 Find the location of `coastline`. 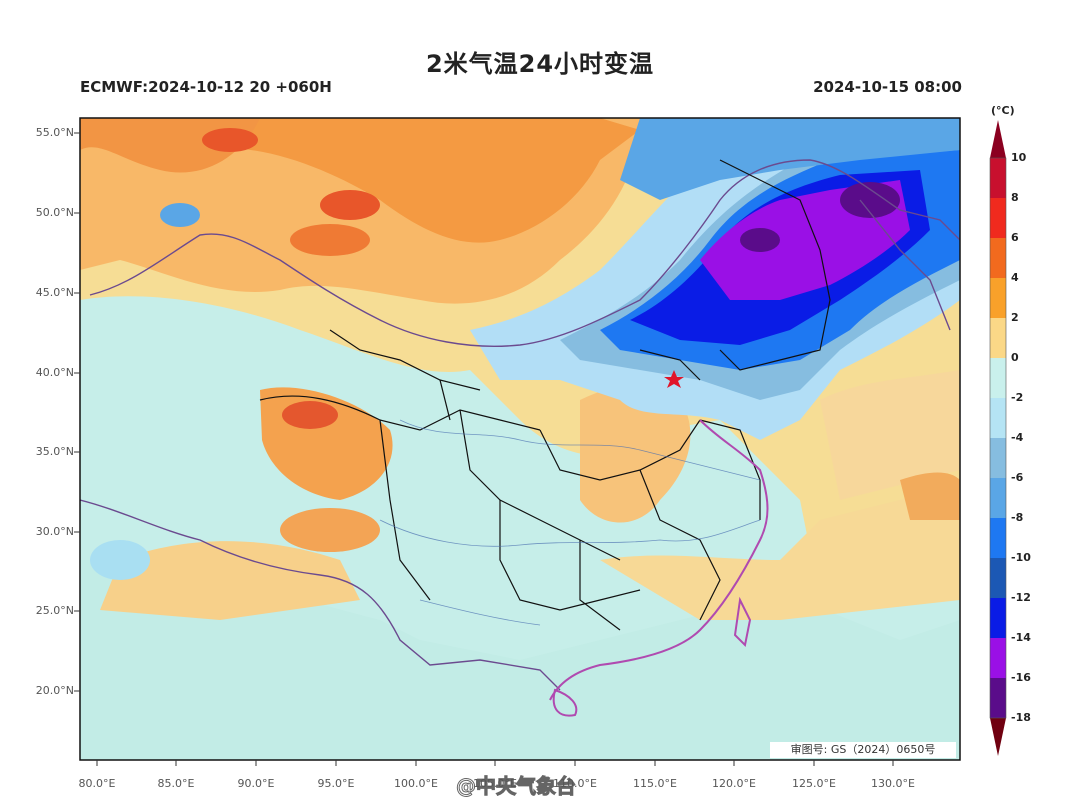

coastline is located at coordinates (659, 568).